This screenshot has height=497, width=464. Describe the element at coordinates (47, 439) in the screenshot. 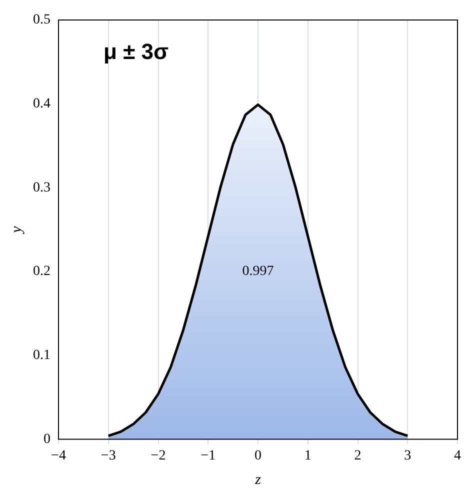

I see `y-tick-label: 0` at that location.